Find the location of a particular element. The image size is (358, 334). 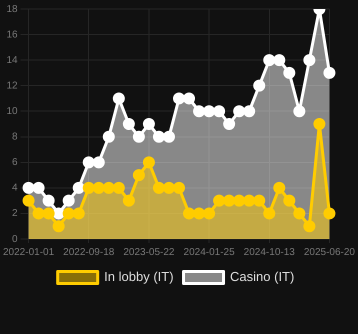

y-tick-label: 4 is located at coordinates (15, 188).